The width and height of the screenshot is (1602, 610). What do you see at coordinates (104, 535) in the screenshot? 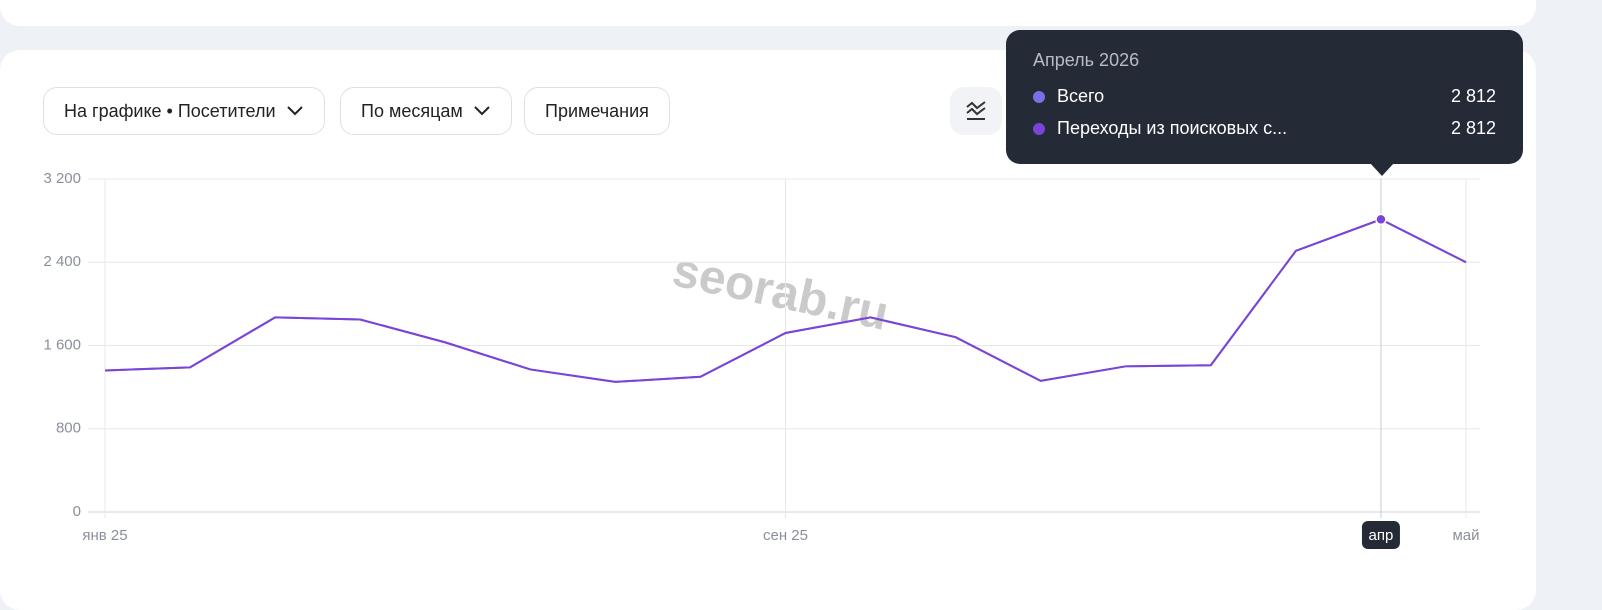
I see `x-tick-label: янв 25` at bounding box center [104, 535].